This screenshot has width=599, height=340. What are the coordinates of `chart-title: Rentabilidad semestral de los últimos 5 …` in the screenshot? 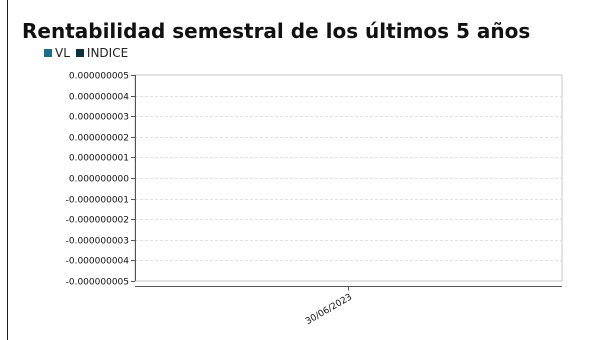 It's located at (276, 31).